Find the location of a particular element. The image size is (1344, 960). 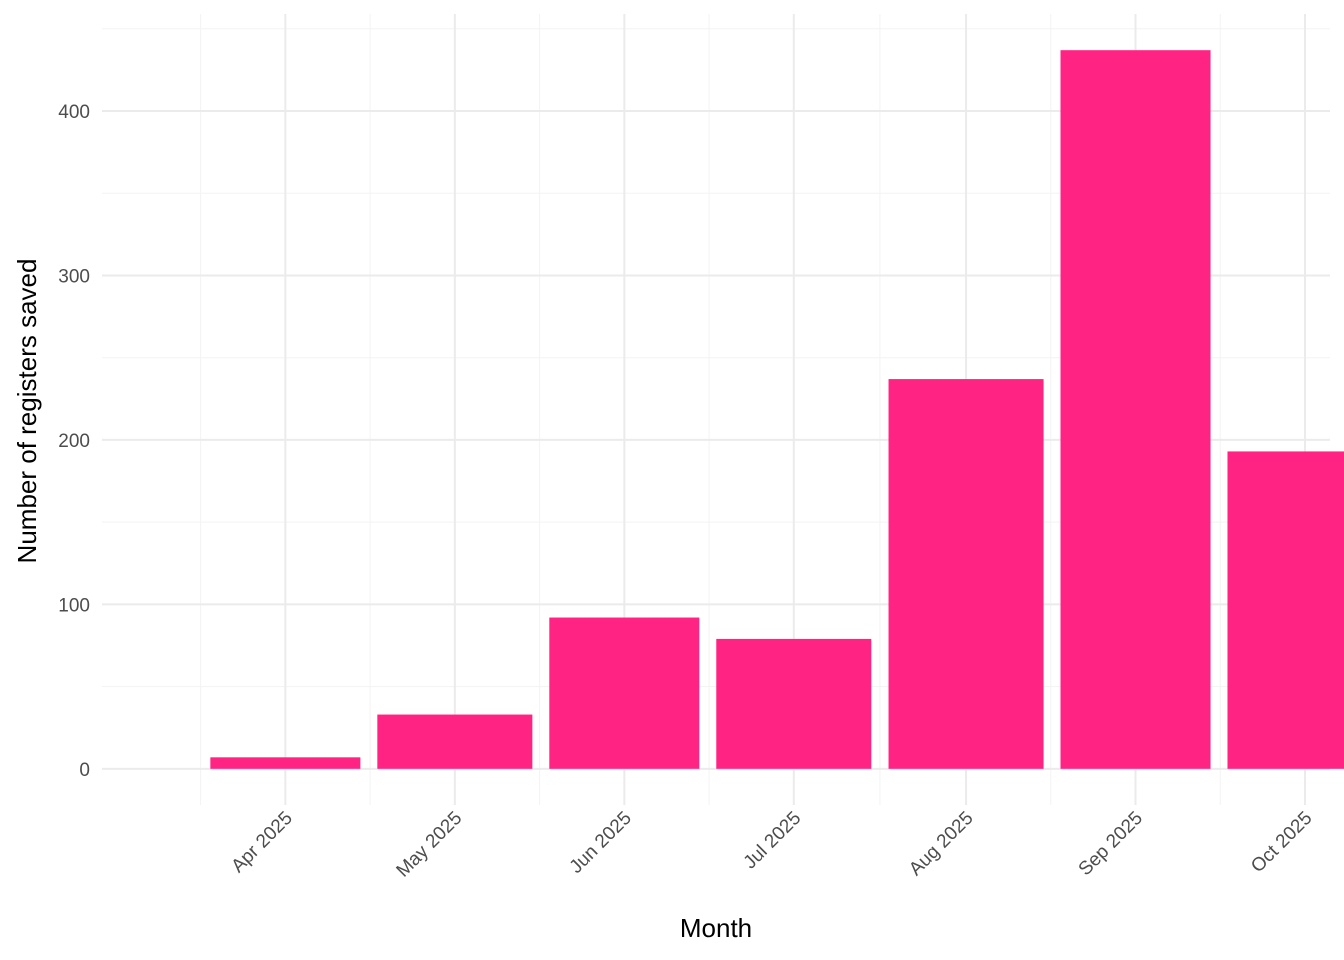

x-tick-label: Jun 2025 is located at coordinates (601, 843).